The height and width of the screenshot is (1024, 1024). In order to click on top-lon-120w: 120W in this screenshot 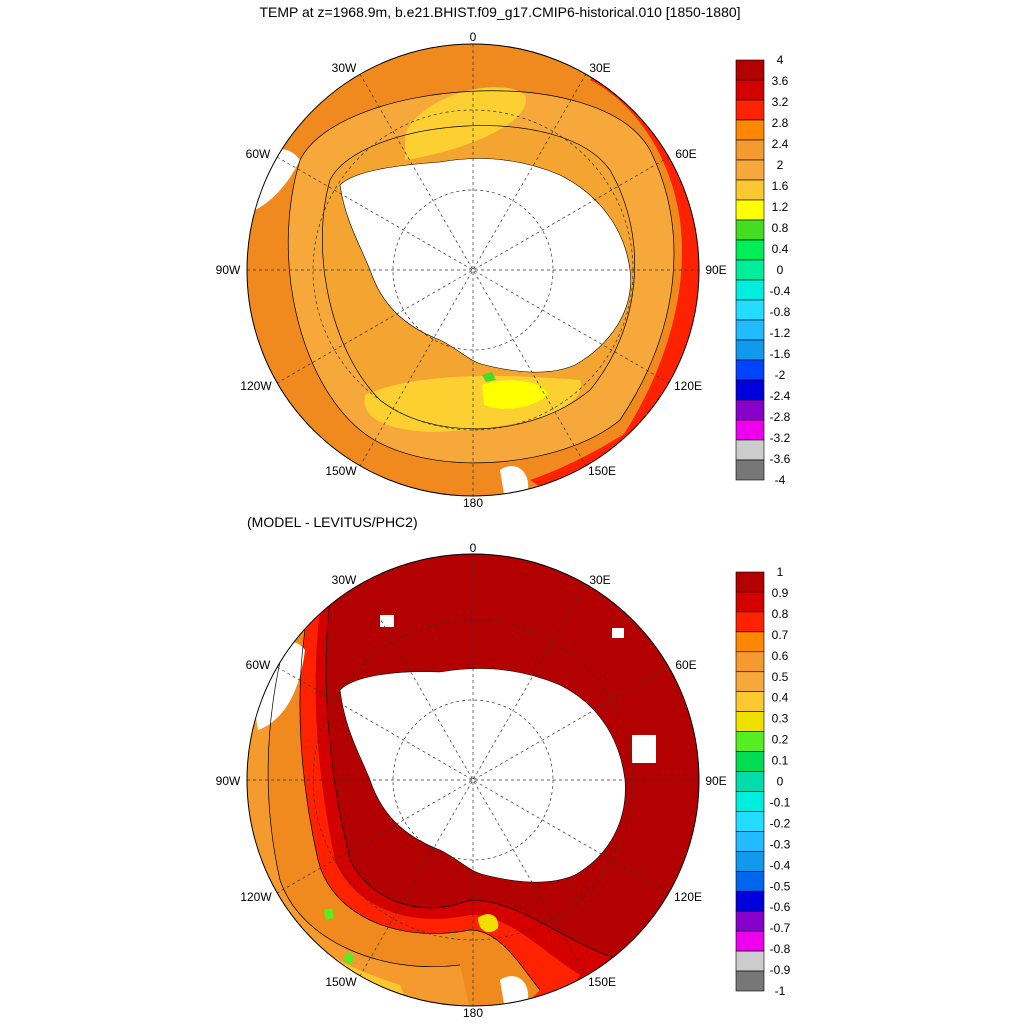, I will do `click(256, 386)`.